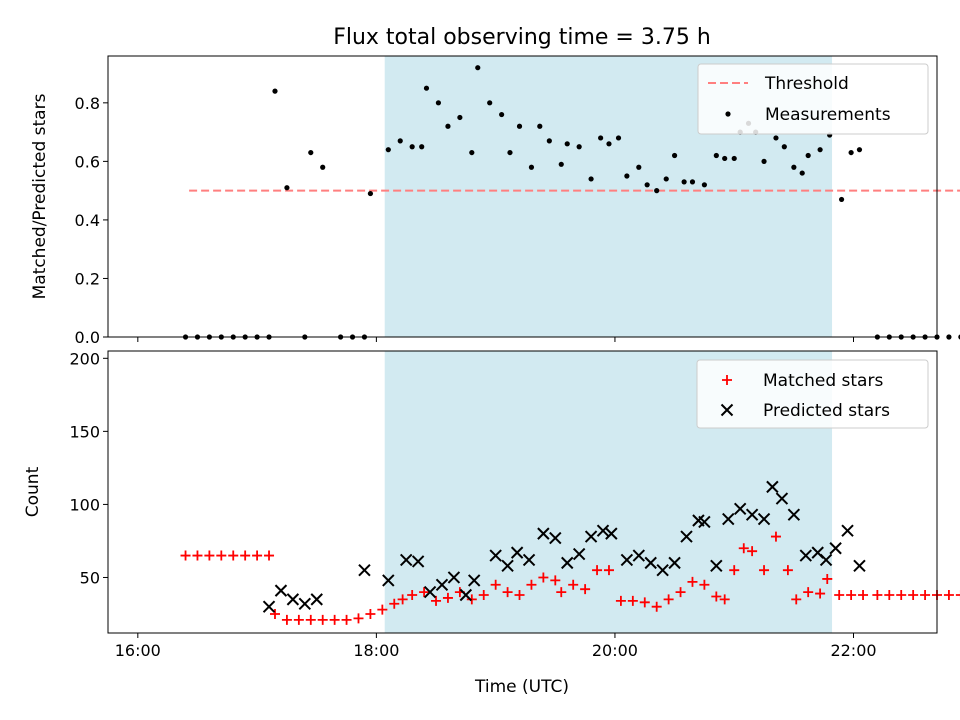 The height and width of the screenshot is (720, 960). I want to click on legend-predicted-label: Predicted stars, so click(826, 411).